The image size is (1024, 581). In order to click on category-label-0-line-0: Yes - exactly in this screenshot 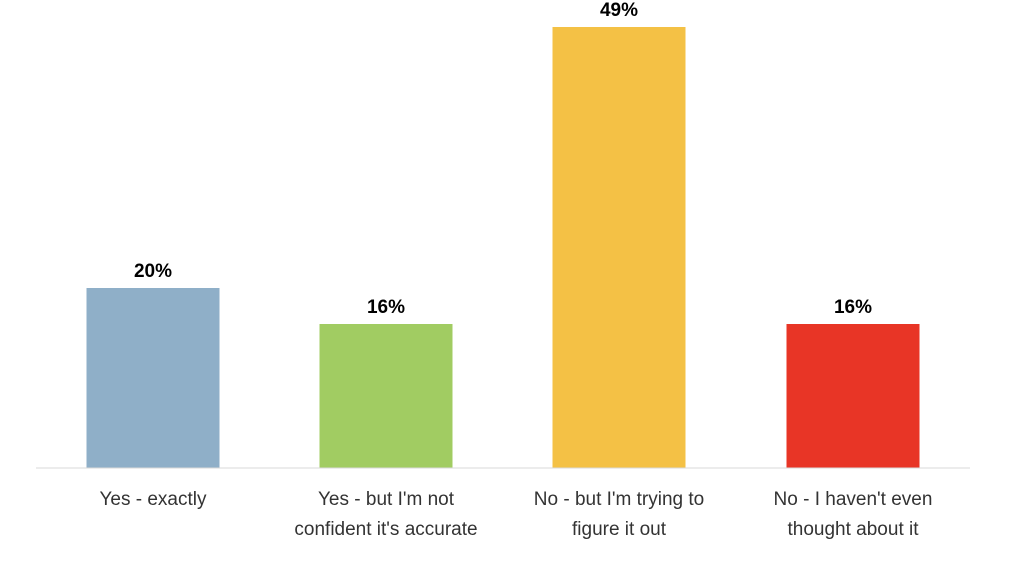, I will do `click(153, 499)`.